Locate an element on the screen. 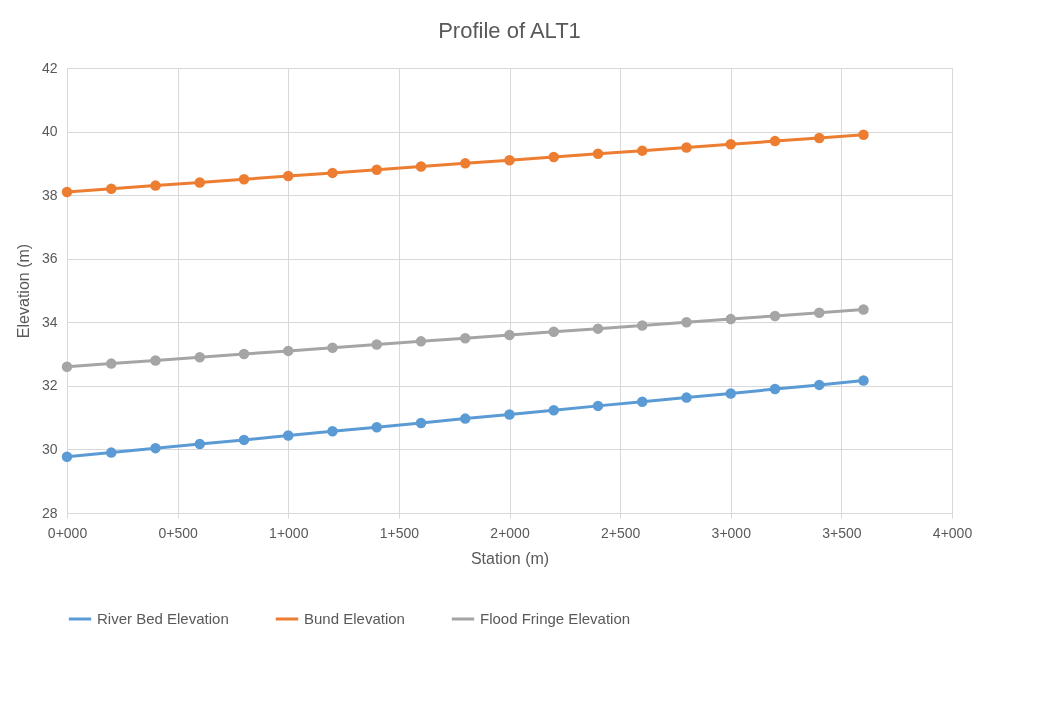 This screenshot has height=709, width=1059. y-tick-label: 36 is located at coordinates (49, 258).